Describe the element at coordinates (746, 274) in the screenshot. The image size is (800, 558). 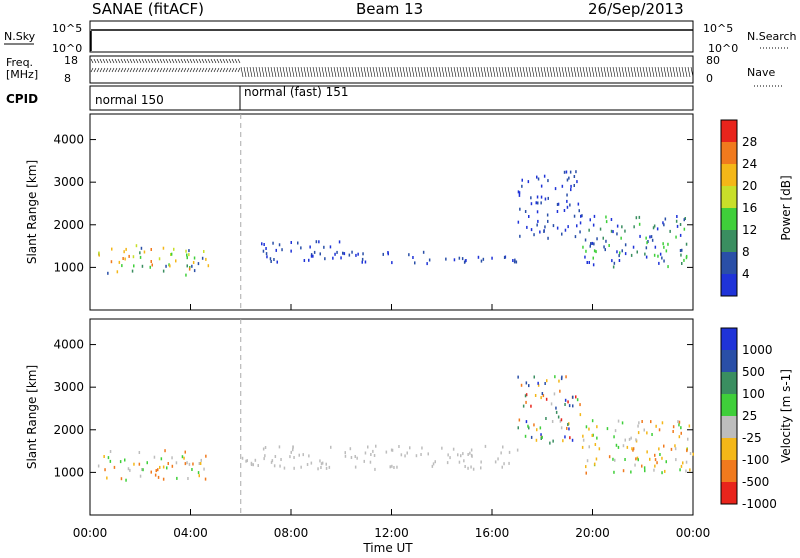
I see `colorbar-tick-label: 4` at that location.